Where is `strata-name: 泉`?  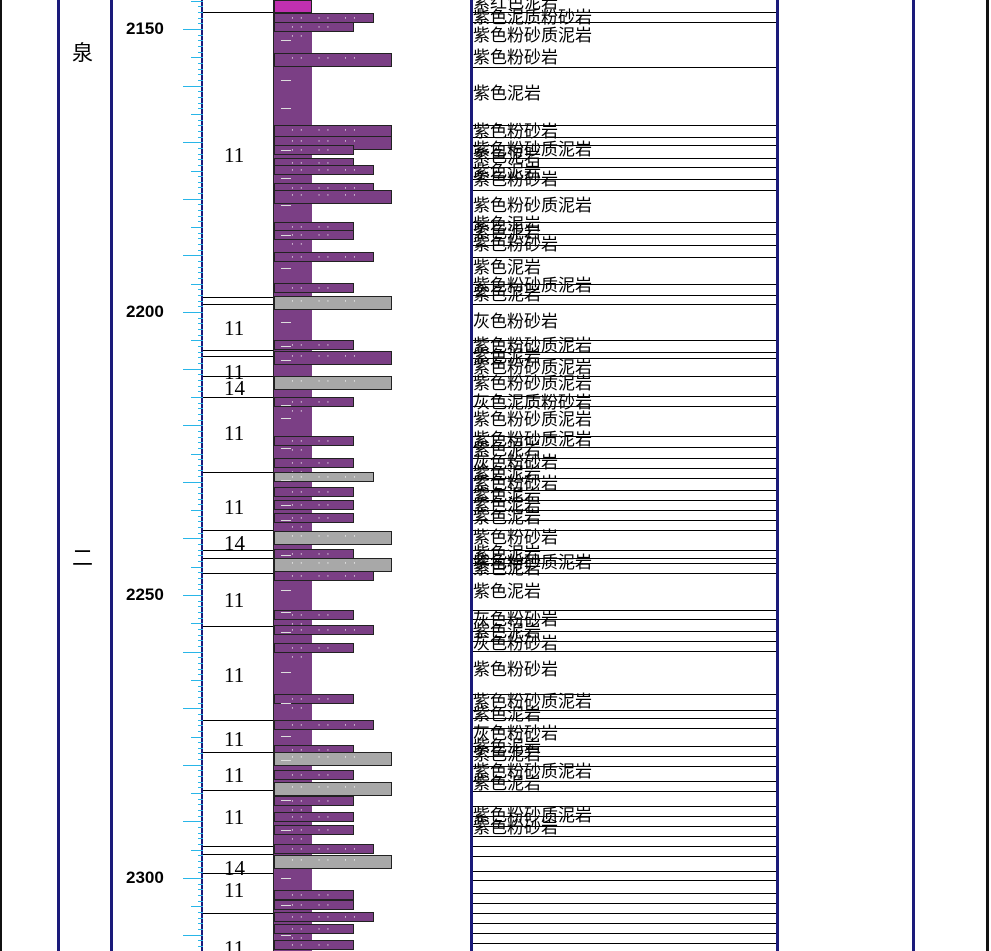 strata-name: 泉 is located at coordinates (82, 53).